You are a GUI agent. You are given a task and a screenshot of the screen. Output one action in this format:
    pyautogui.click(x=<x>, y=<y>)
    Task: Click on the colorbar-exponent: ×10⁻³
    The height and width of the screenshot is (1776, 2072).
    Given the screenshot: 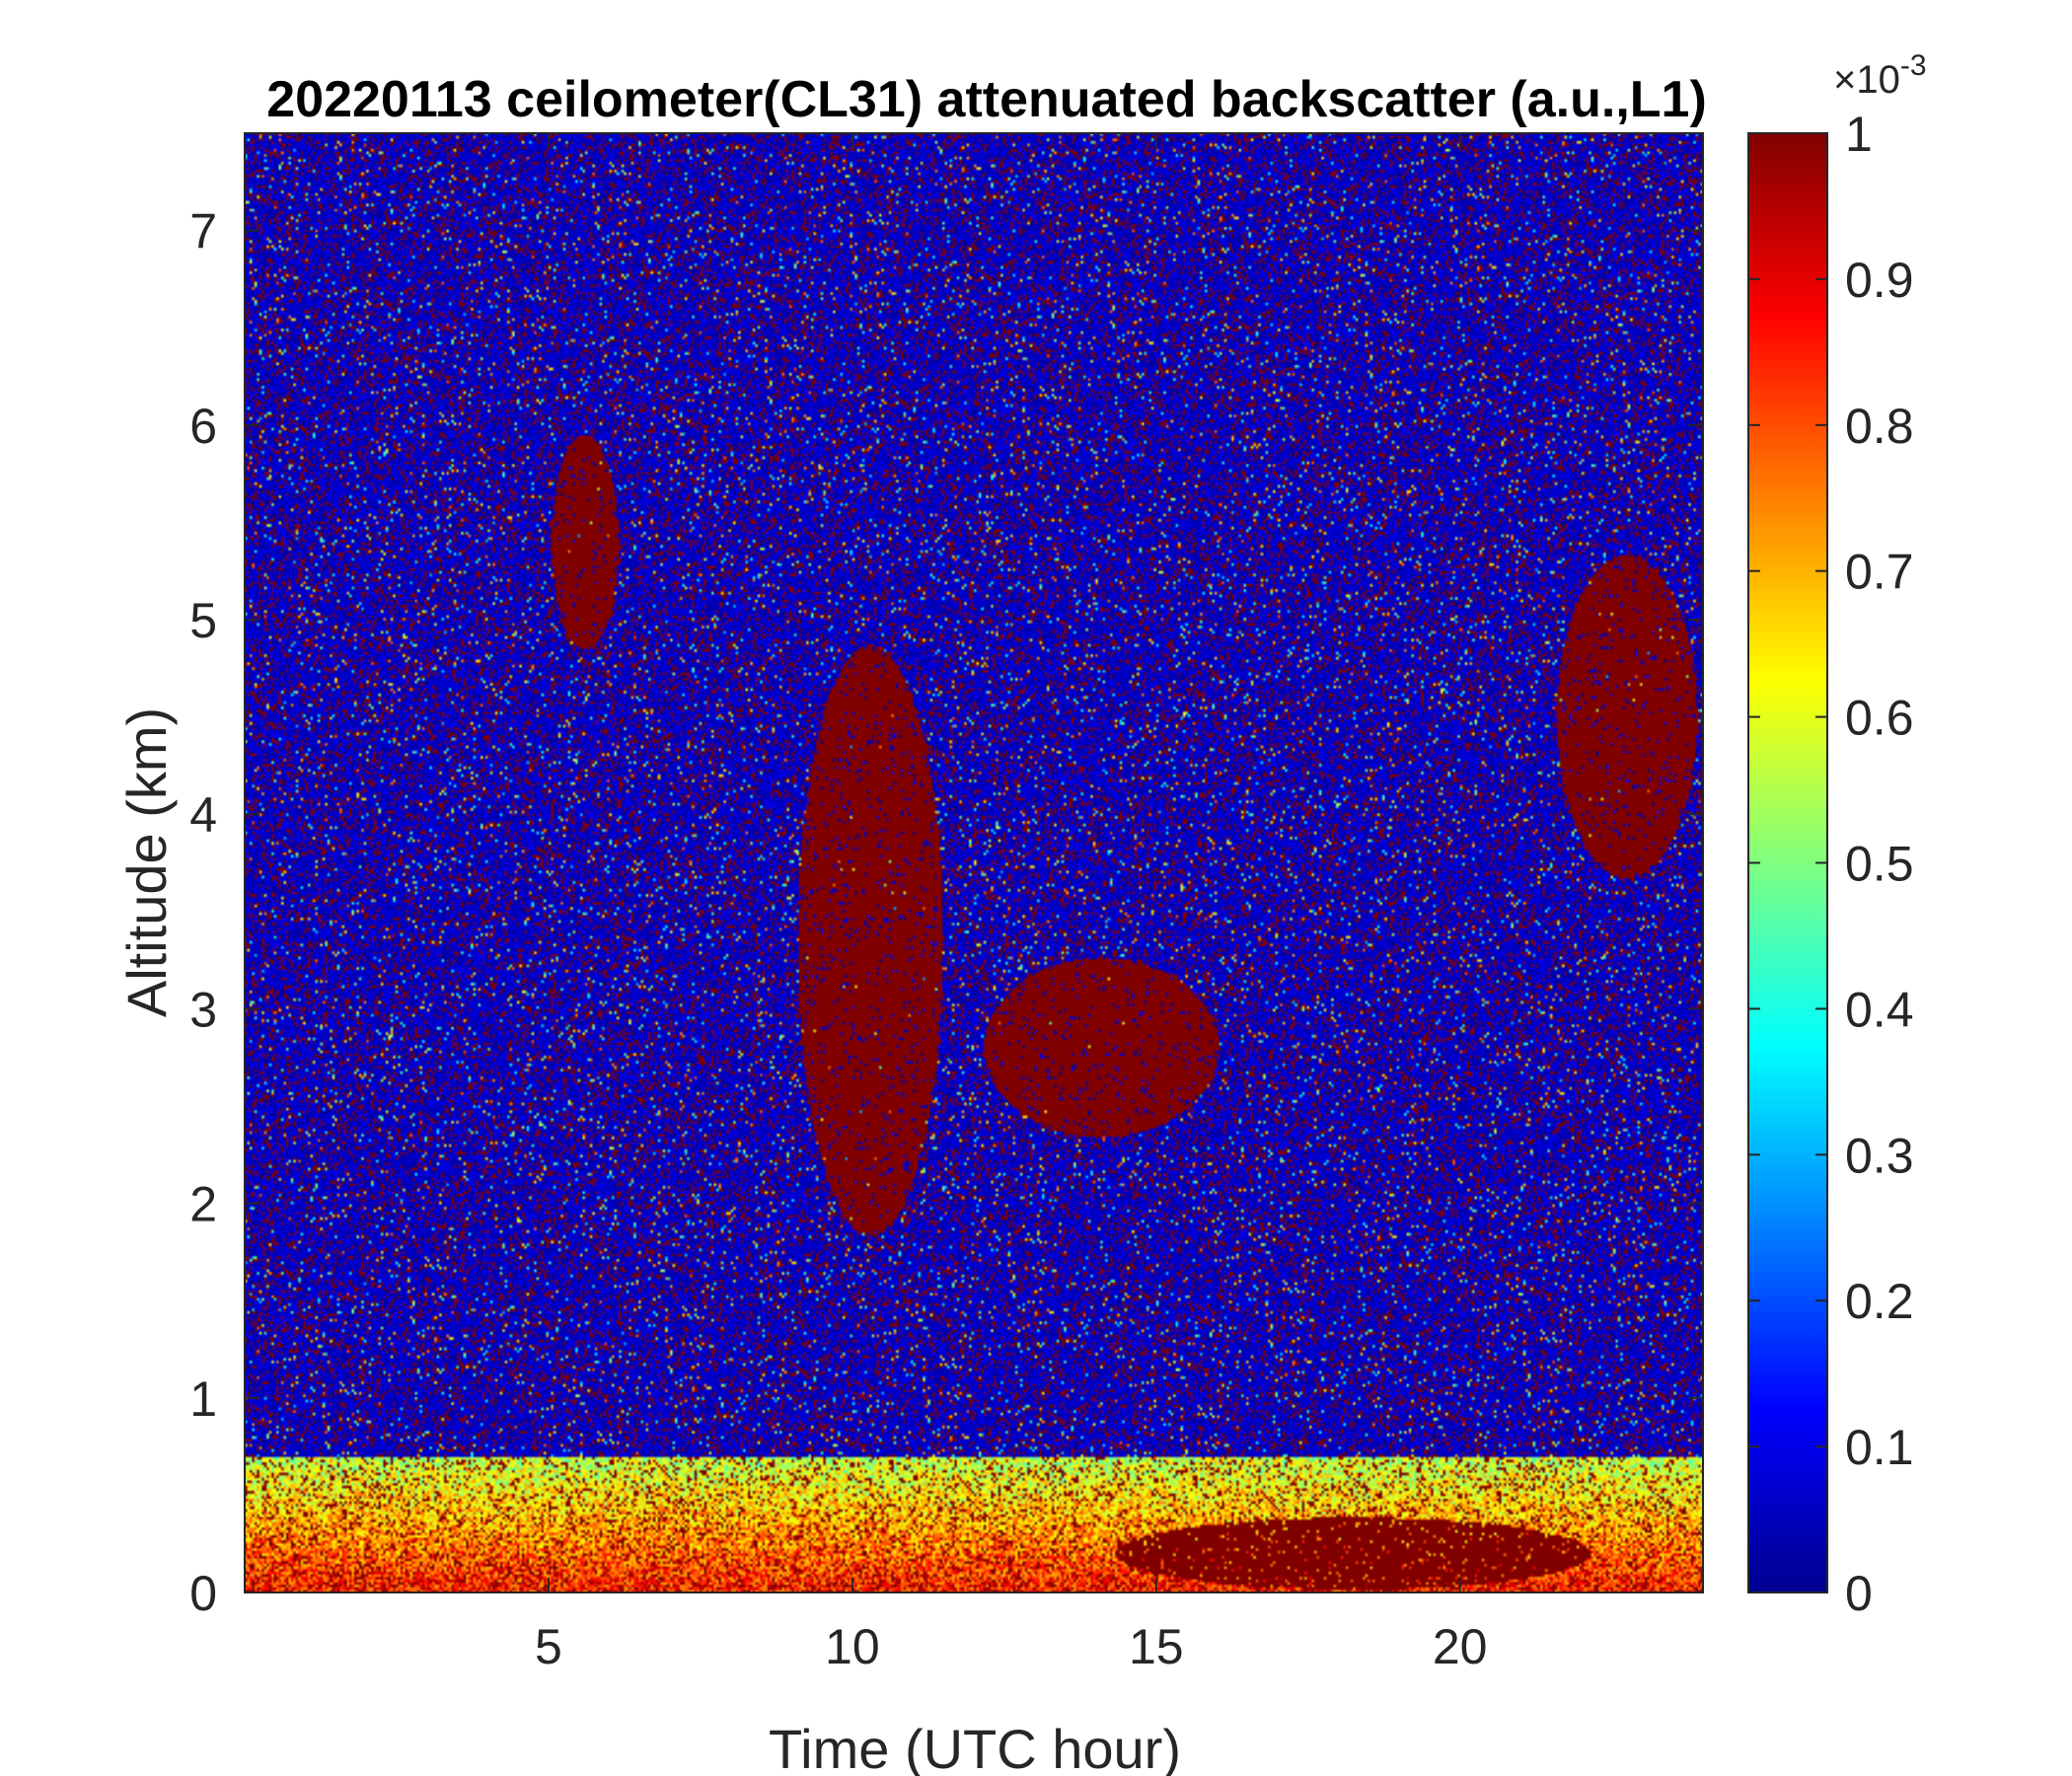 What is the action you would take?
    pyautogui.click(x=1880, y=75)
    